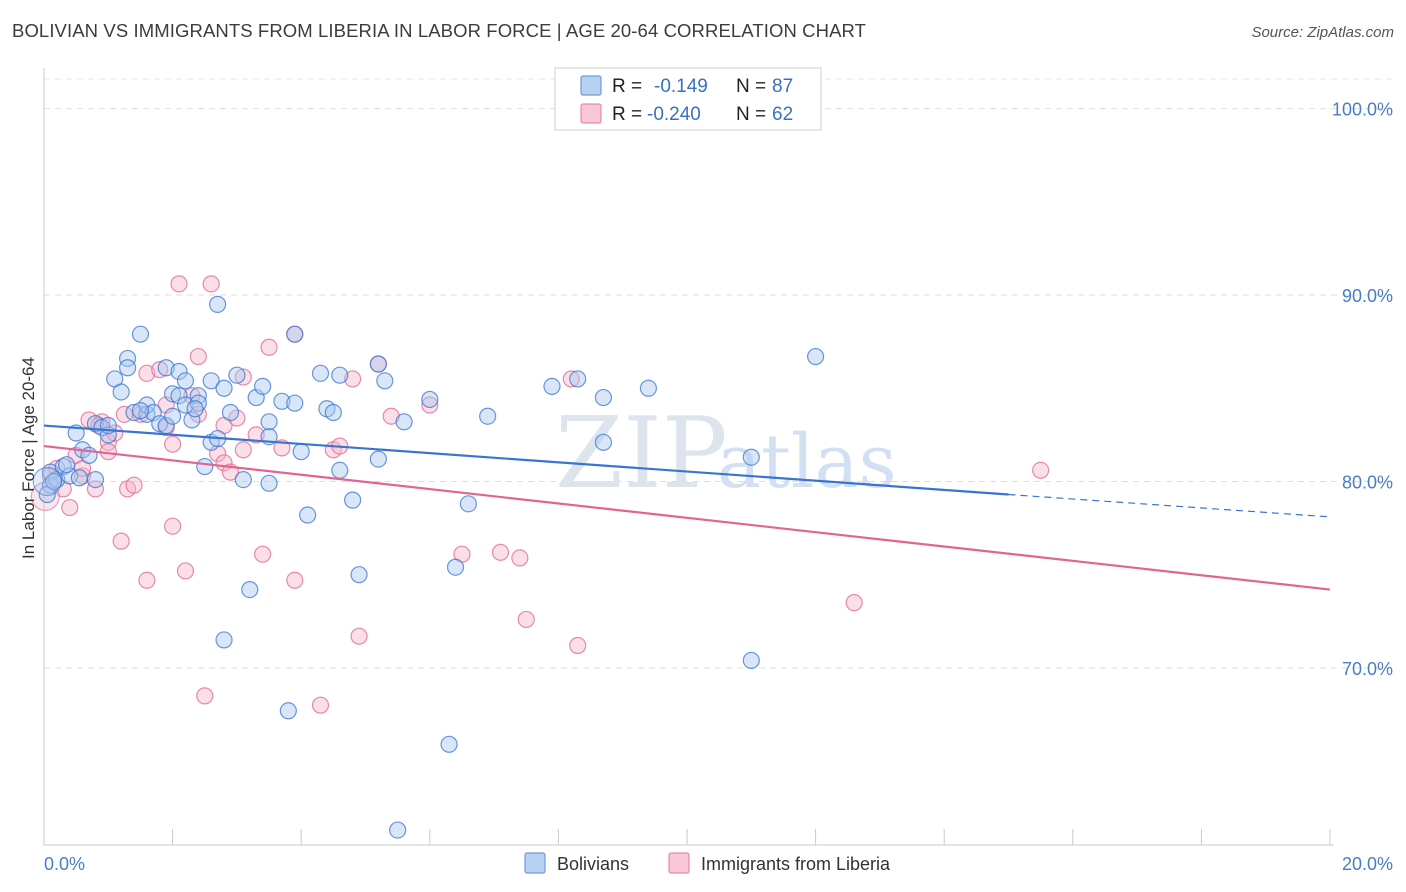 The height and width of the screenshot is (892, 1406). Describe the element at coordinates (751, 114) in the screenshot. I see `legend-n-label-2: N =` at that location.